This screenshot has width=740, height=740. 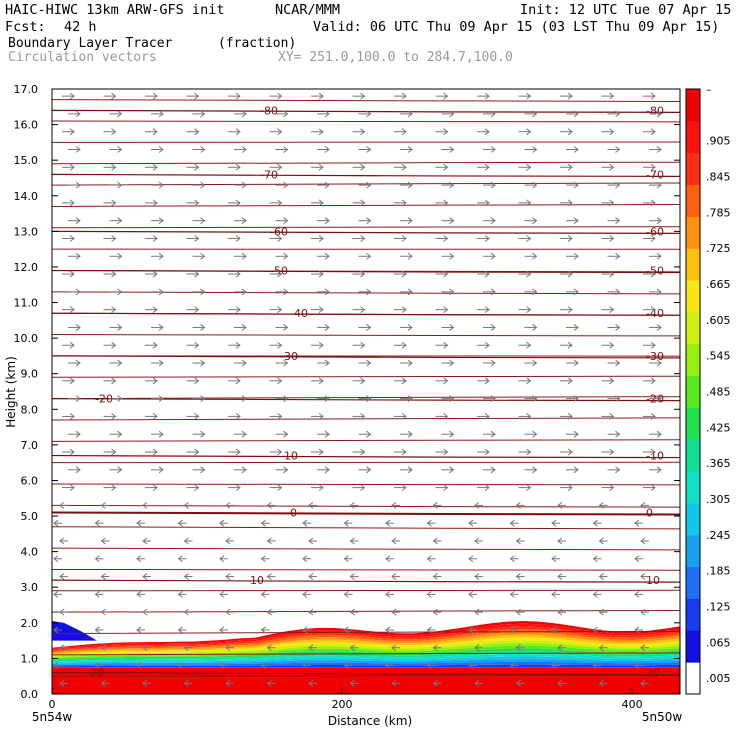 What do you see at coordinates (718, 284) in the screenshot?
I see `colorbar-label: .665` at bounding box center [718, 284].